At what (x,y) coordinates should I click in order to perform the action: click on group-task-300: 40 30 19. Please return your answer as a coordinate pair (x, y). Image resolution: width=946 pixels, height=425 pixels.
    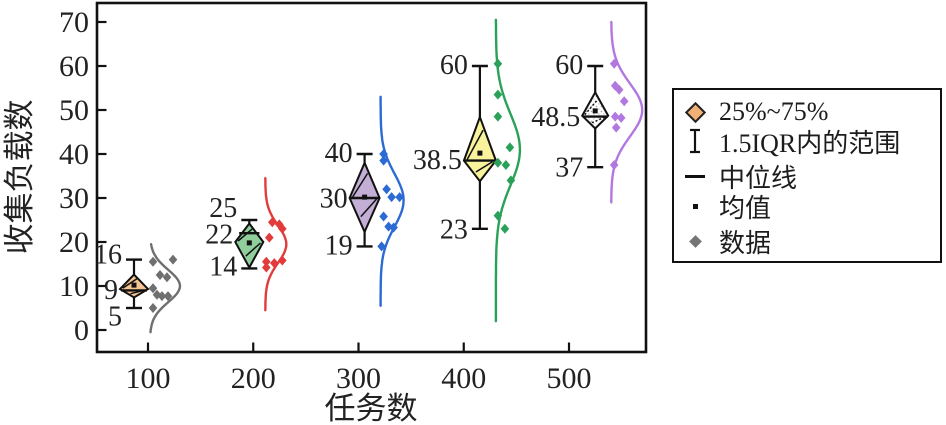
    Looking at the image, I should click on (362, 201).